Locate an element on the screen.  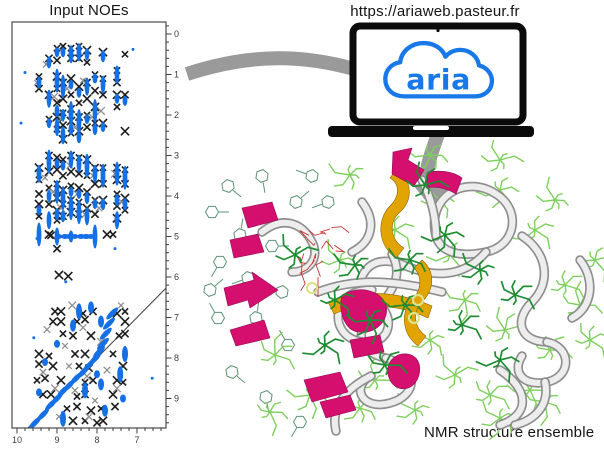
sidechain-rings-pale-yellow is located at coordinates (365, 303).